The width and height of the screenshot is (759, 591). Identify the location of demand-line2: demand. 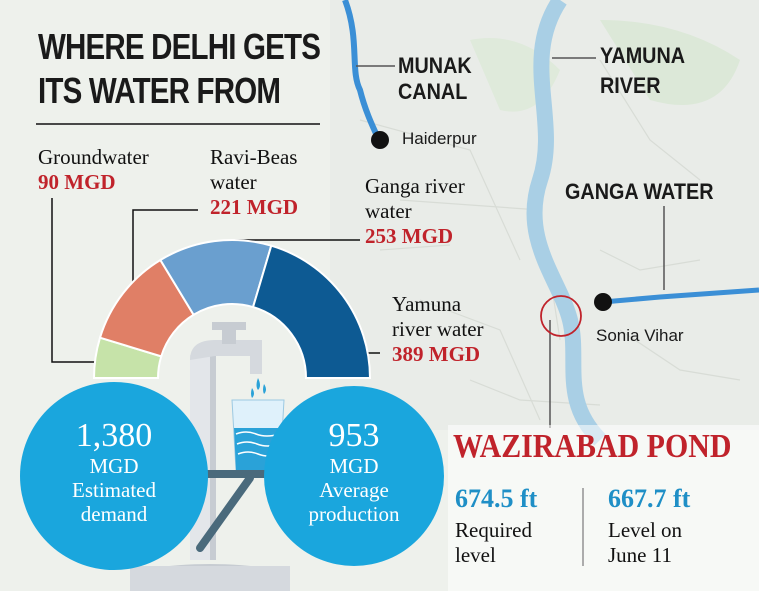
(114, 514).